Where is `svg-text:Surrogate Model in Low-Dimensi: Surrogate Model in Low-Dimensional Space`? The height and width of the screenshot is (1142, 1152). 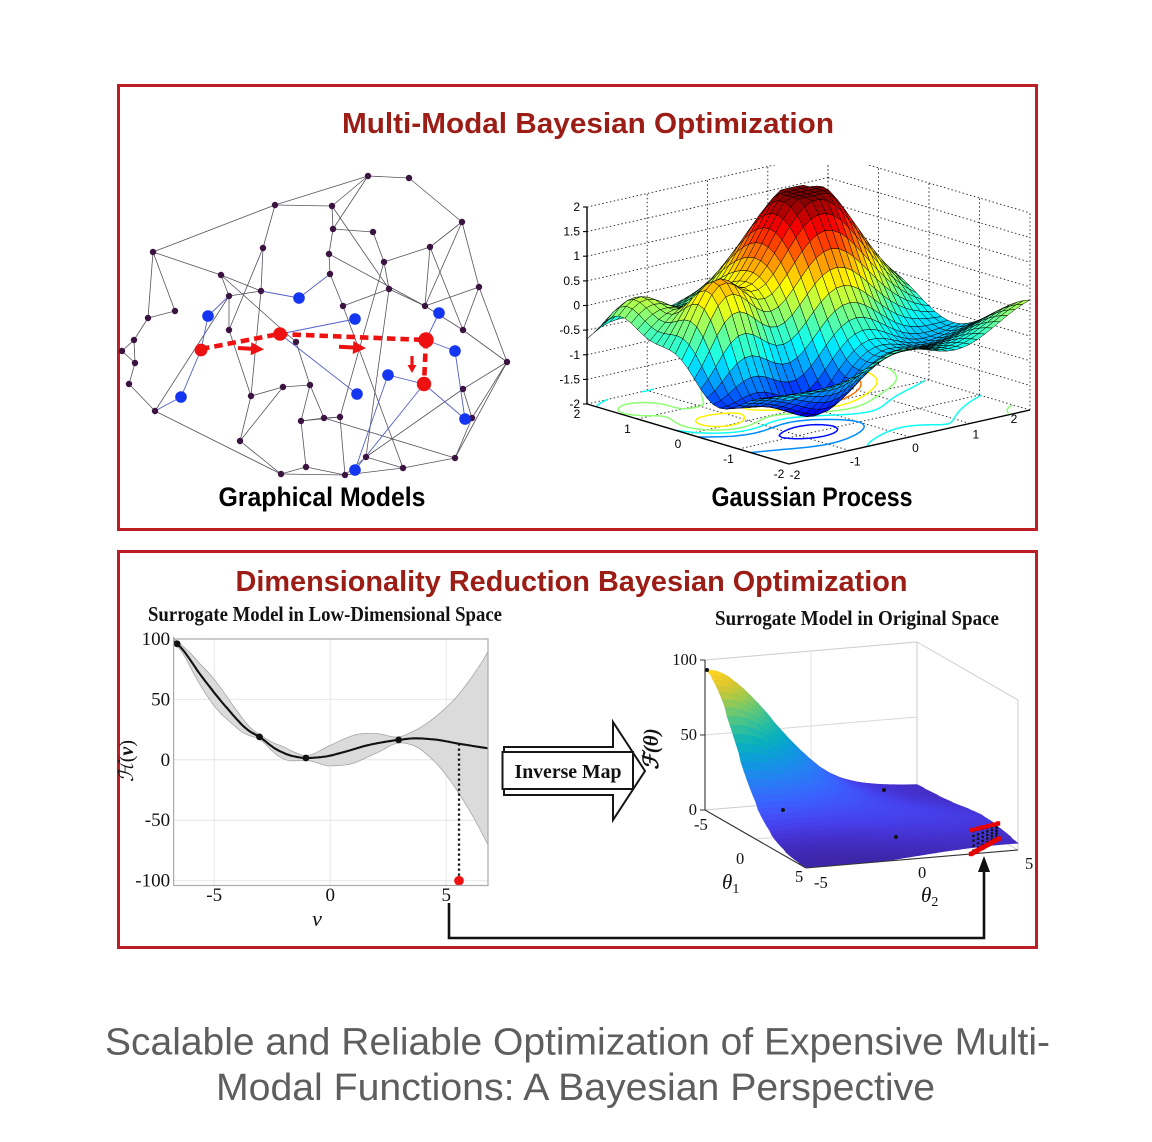 svg-text:Surrogate Model in Low-Dimensi: Surrogate Model in Low-Dimensional Space is located at coordinates (325, 614).